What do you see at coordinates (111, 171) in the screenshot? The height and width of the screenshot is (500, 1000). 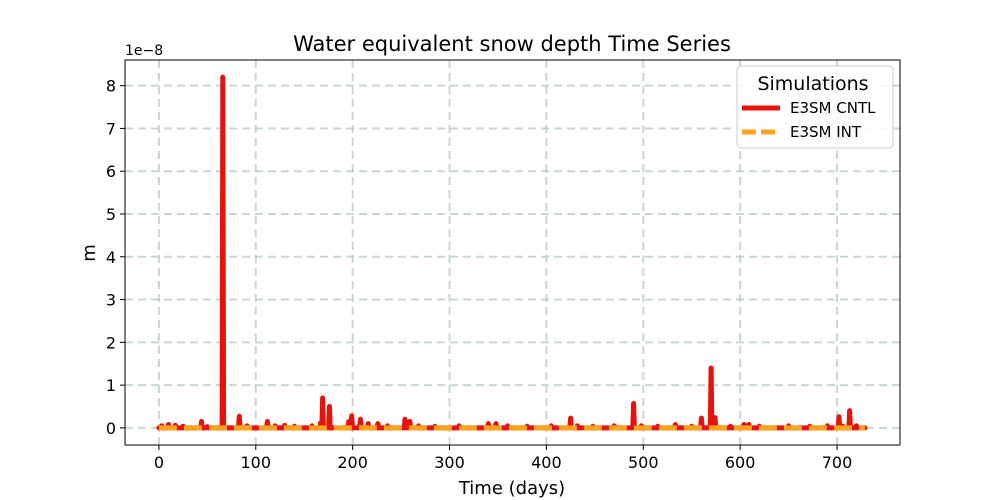 I see `y-tick-label: 6` at bounding box center [111, 171].